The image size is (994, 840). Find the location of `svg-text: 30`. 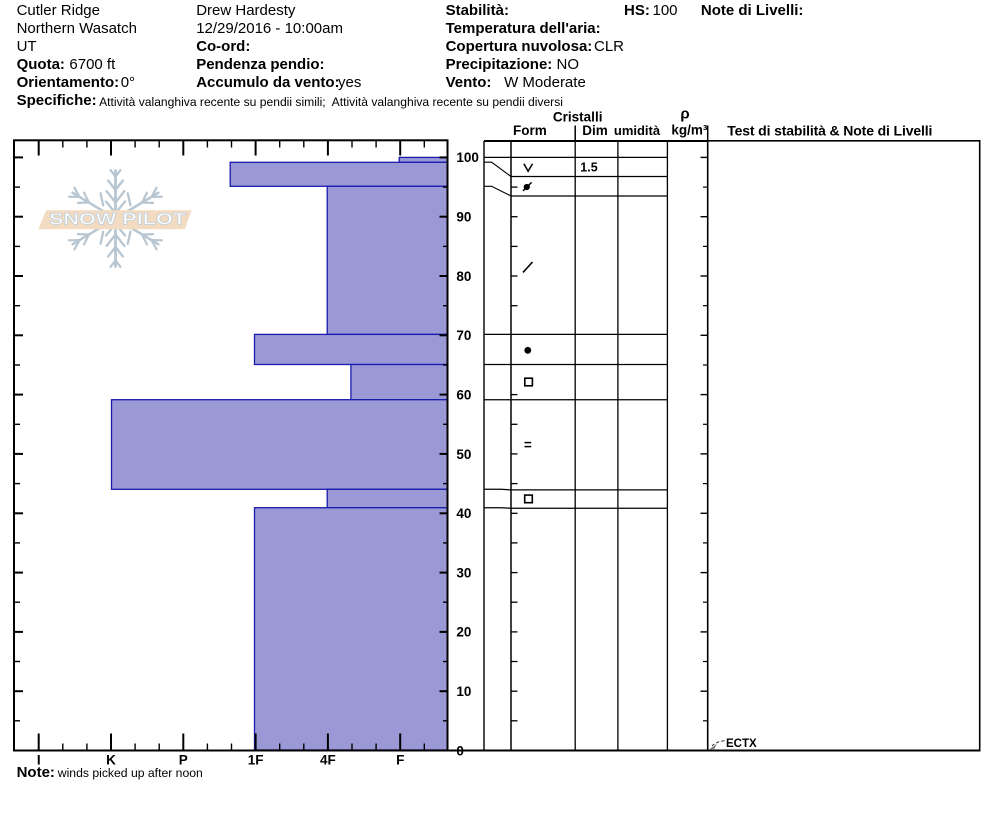

svg-text: 30 is located at coordinates (463, 572).